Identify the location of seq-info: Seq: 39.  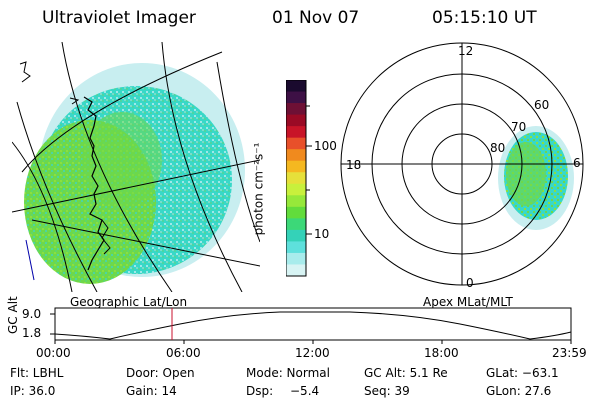
(387, 391).